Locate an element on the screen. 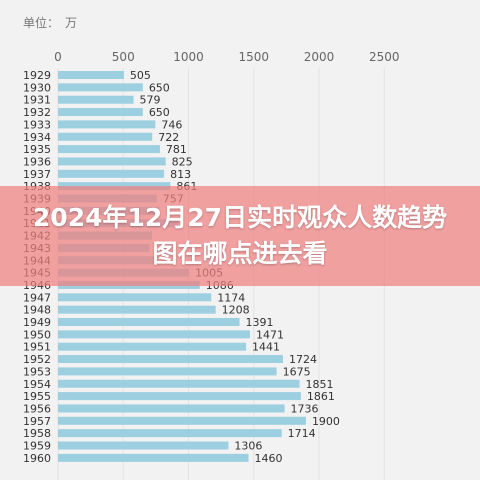  category-label: 1953 is located at coordinates (37, 371).